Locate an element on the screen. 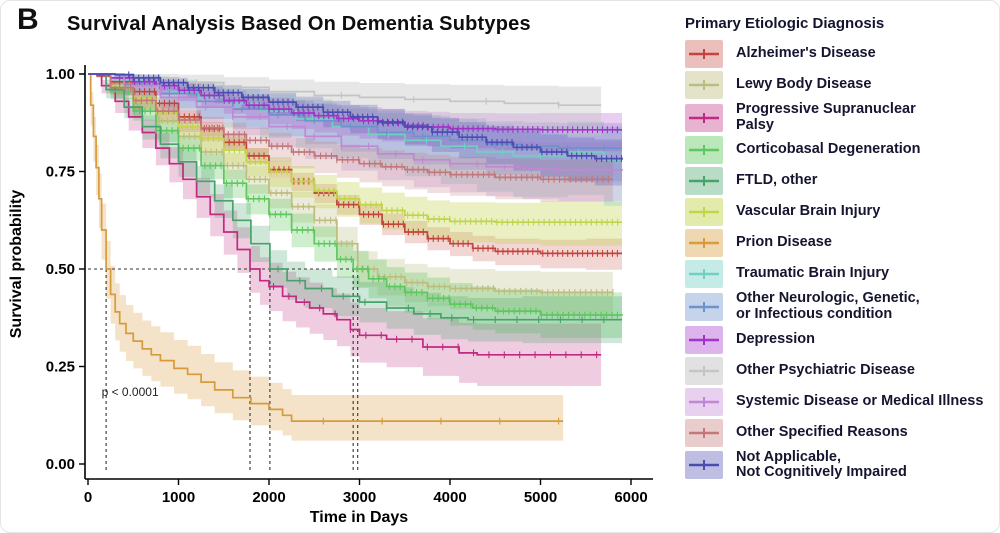 The height and width of the screenshot is (533, 1000). legend-label: Alzheimer's Disease is located at coordinates (806, 53).